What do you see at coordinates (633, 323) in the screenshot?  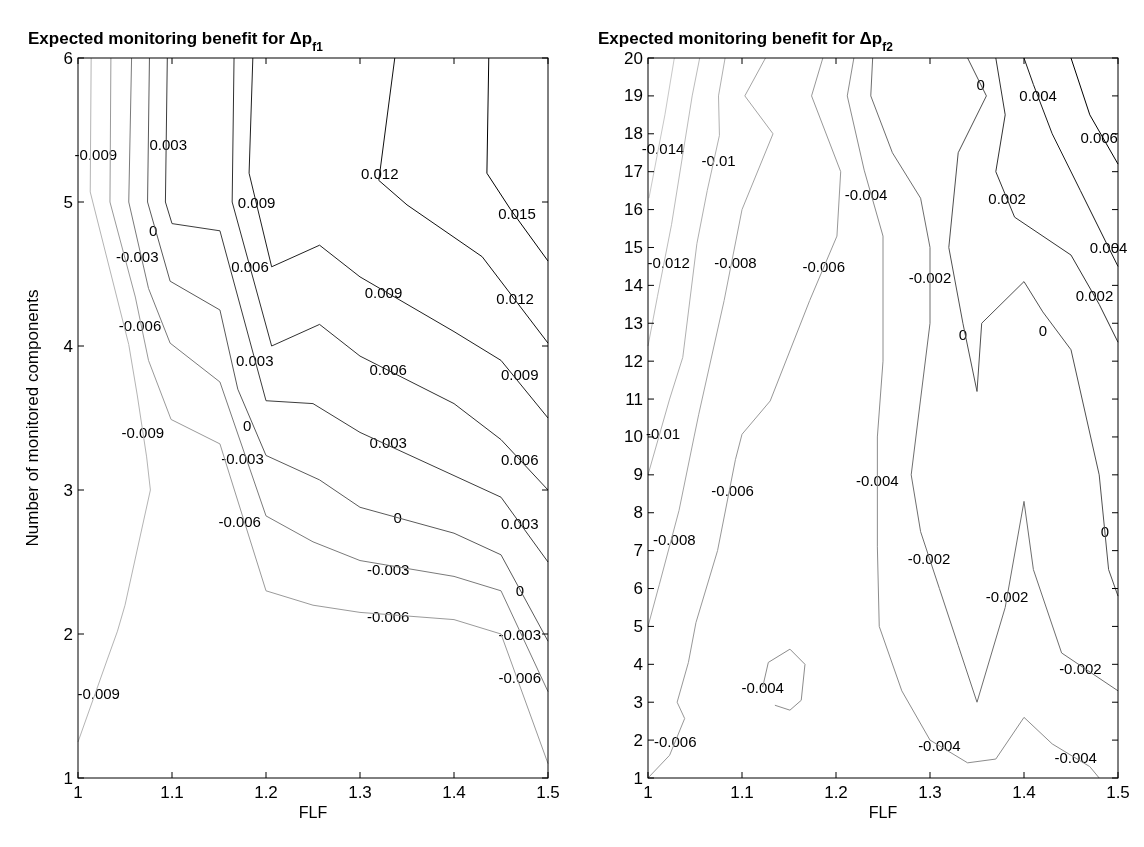 I see `y-tick-label: 13` at bounding box center [633, 323].